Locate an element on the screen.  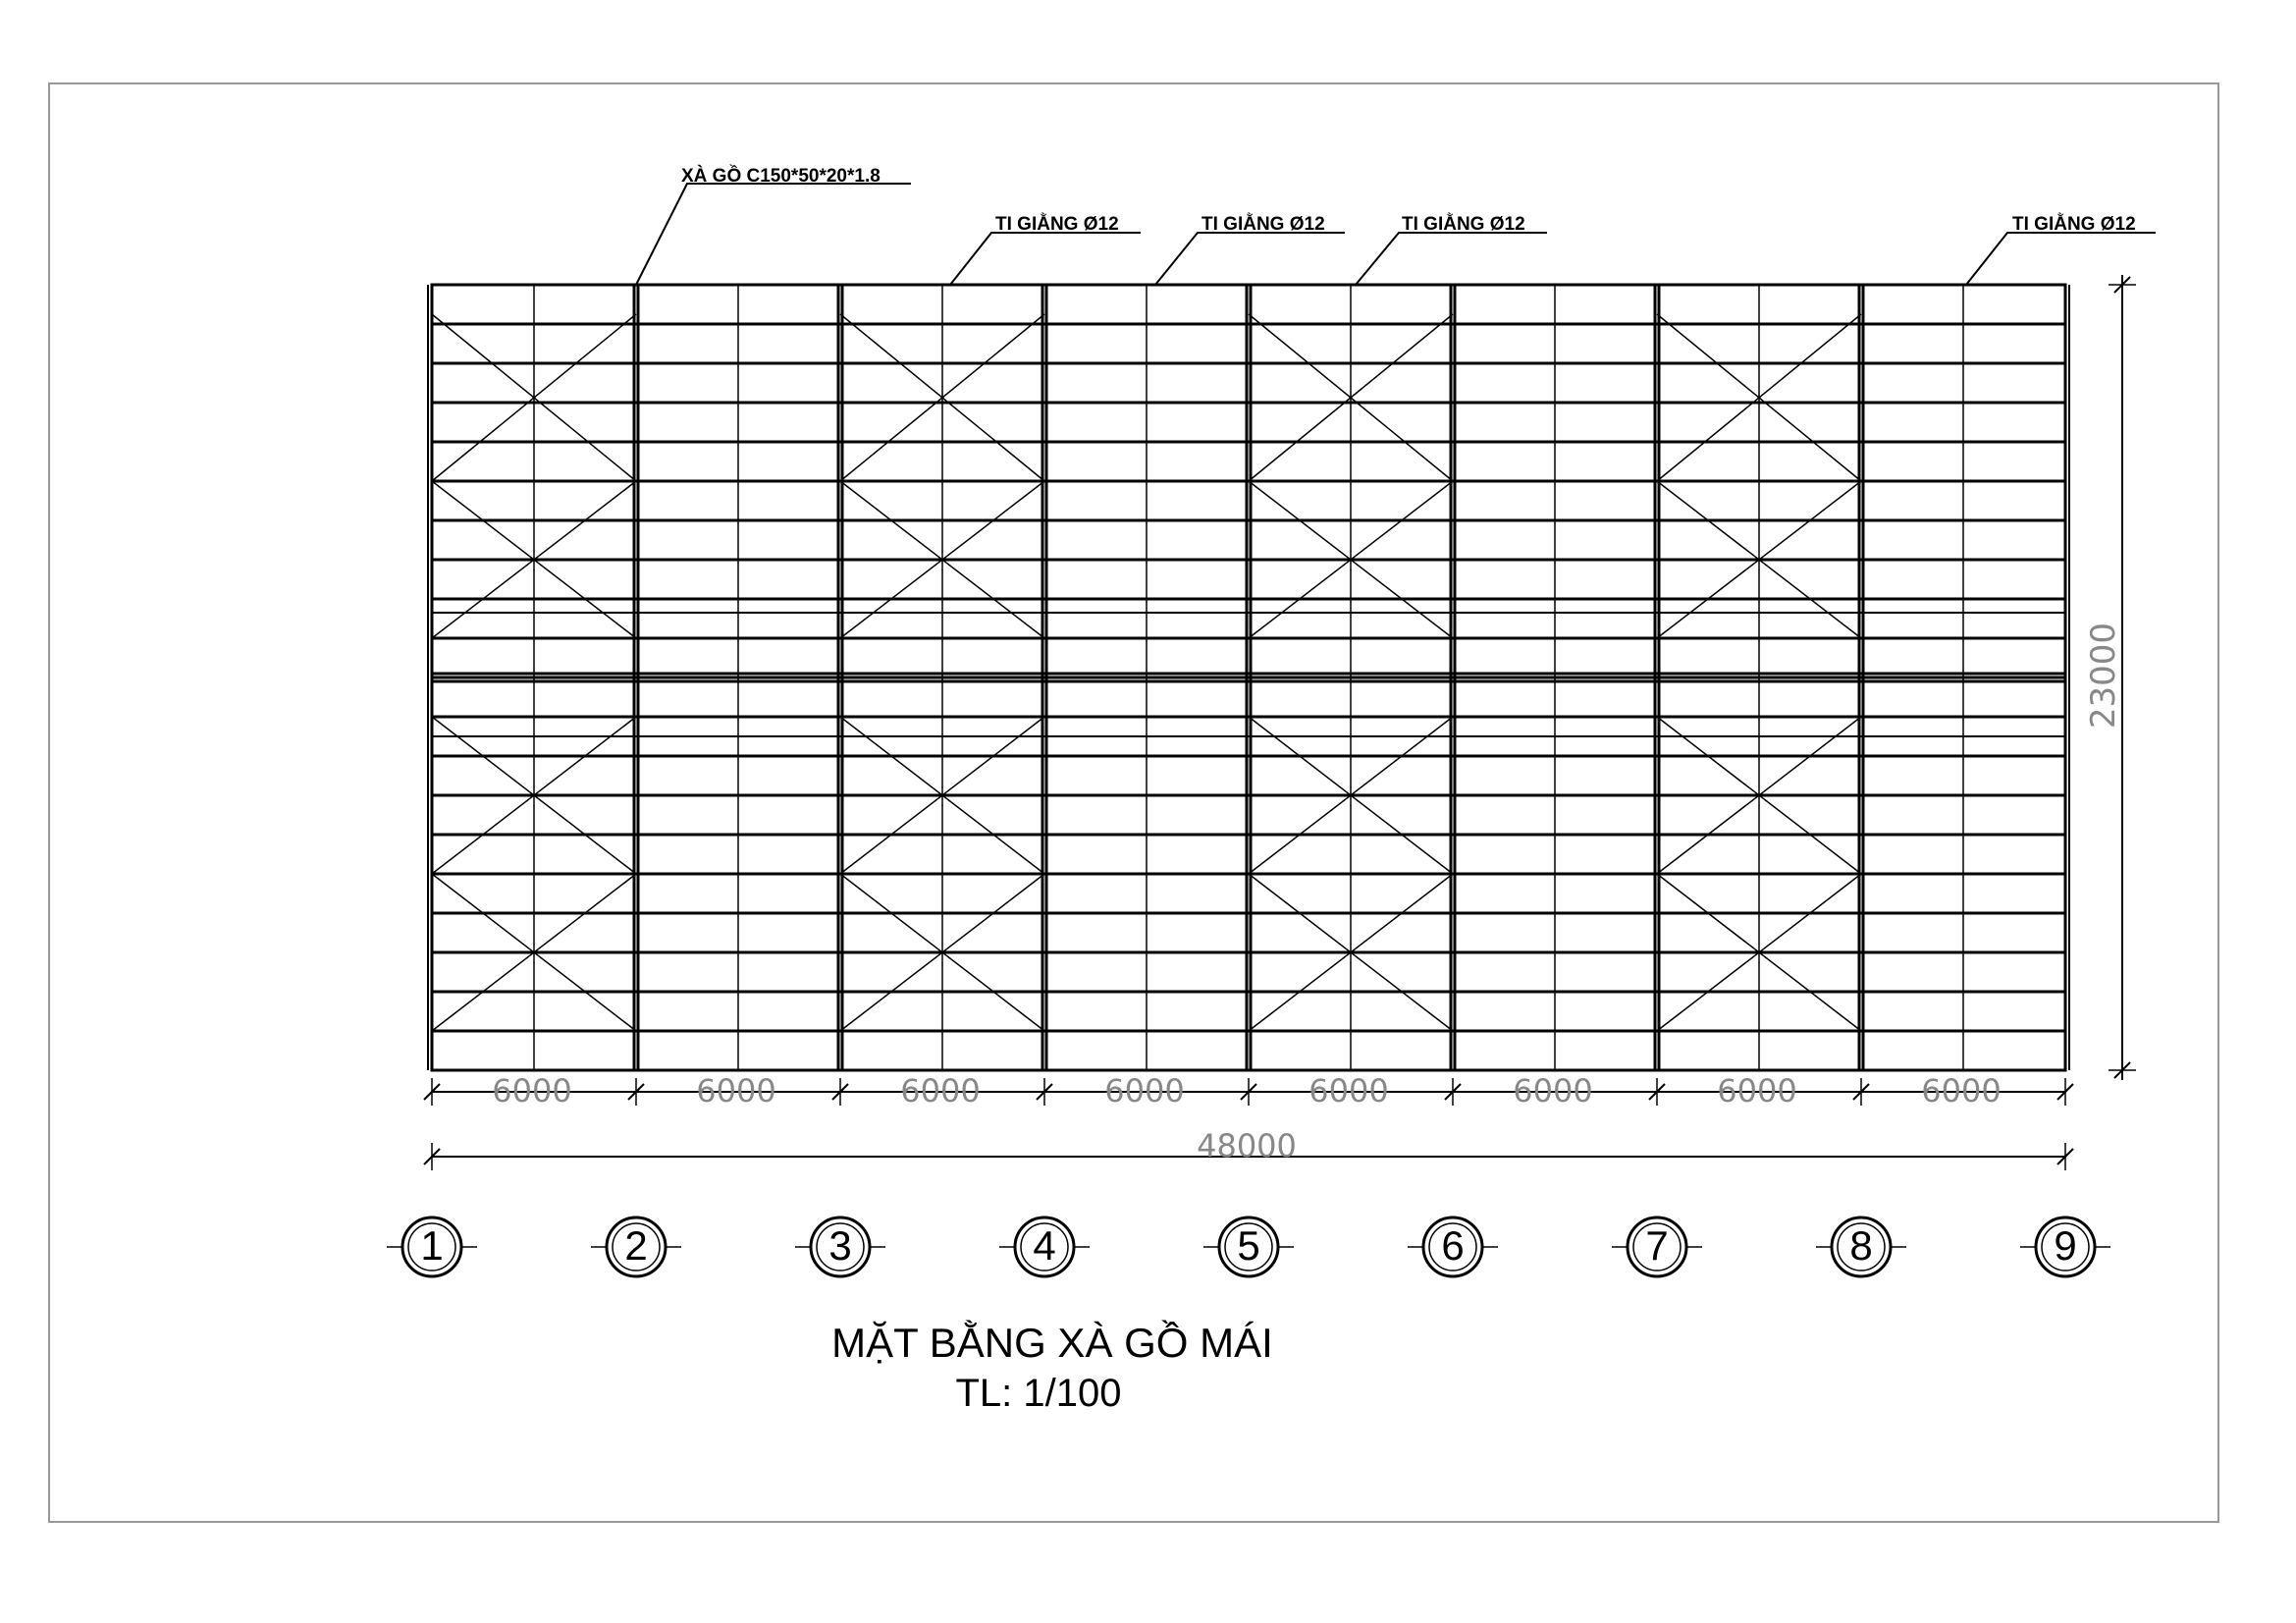
axis-label: 9 is located at coordinates (2065, 1245).